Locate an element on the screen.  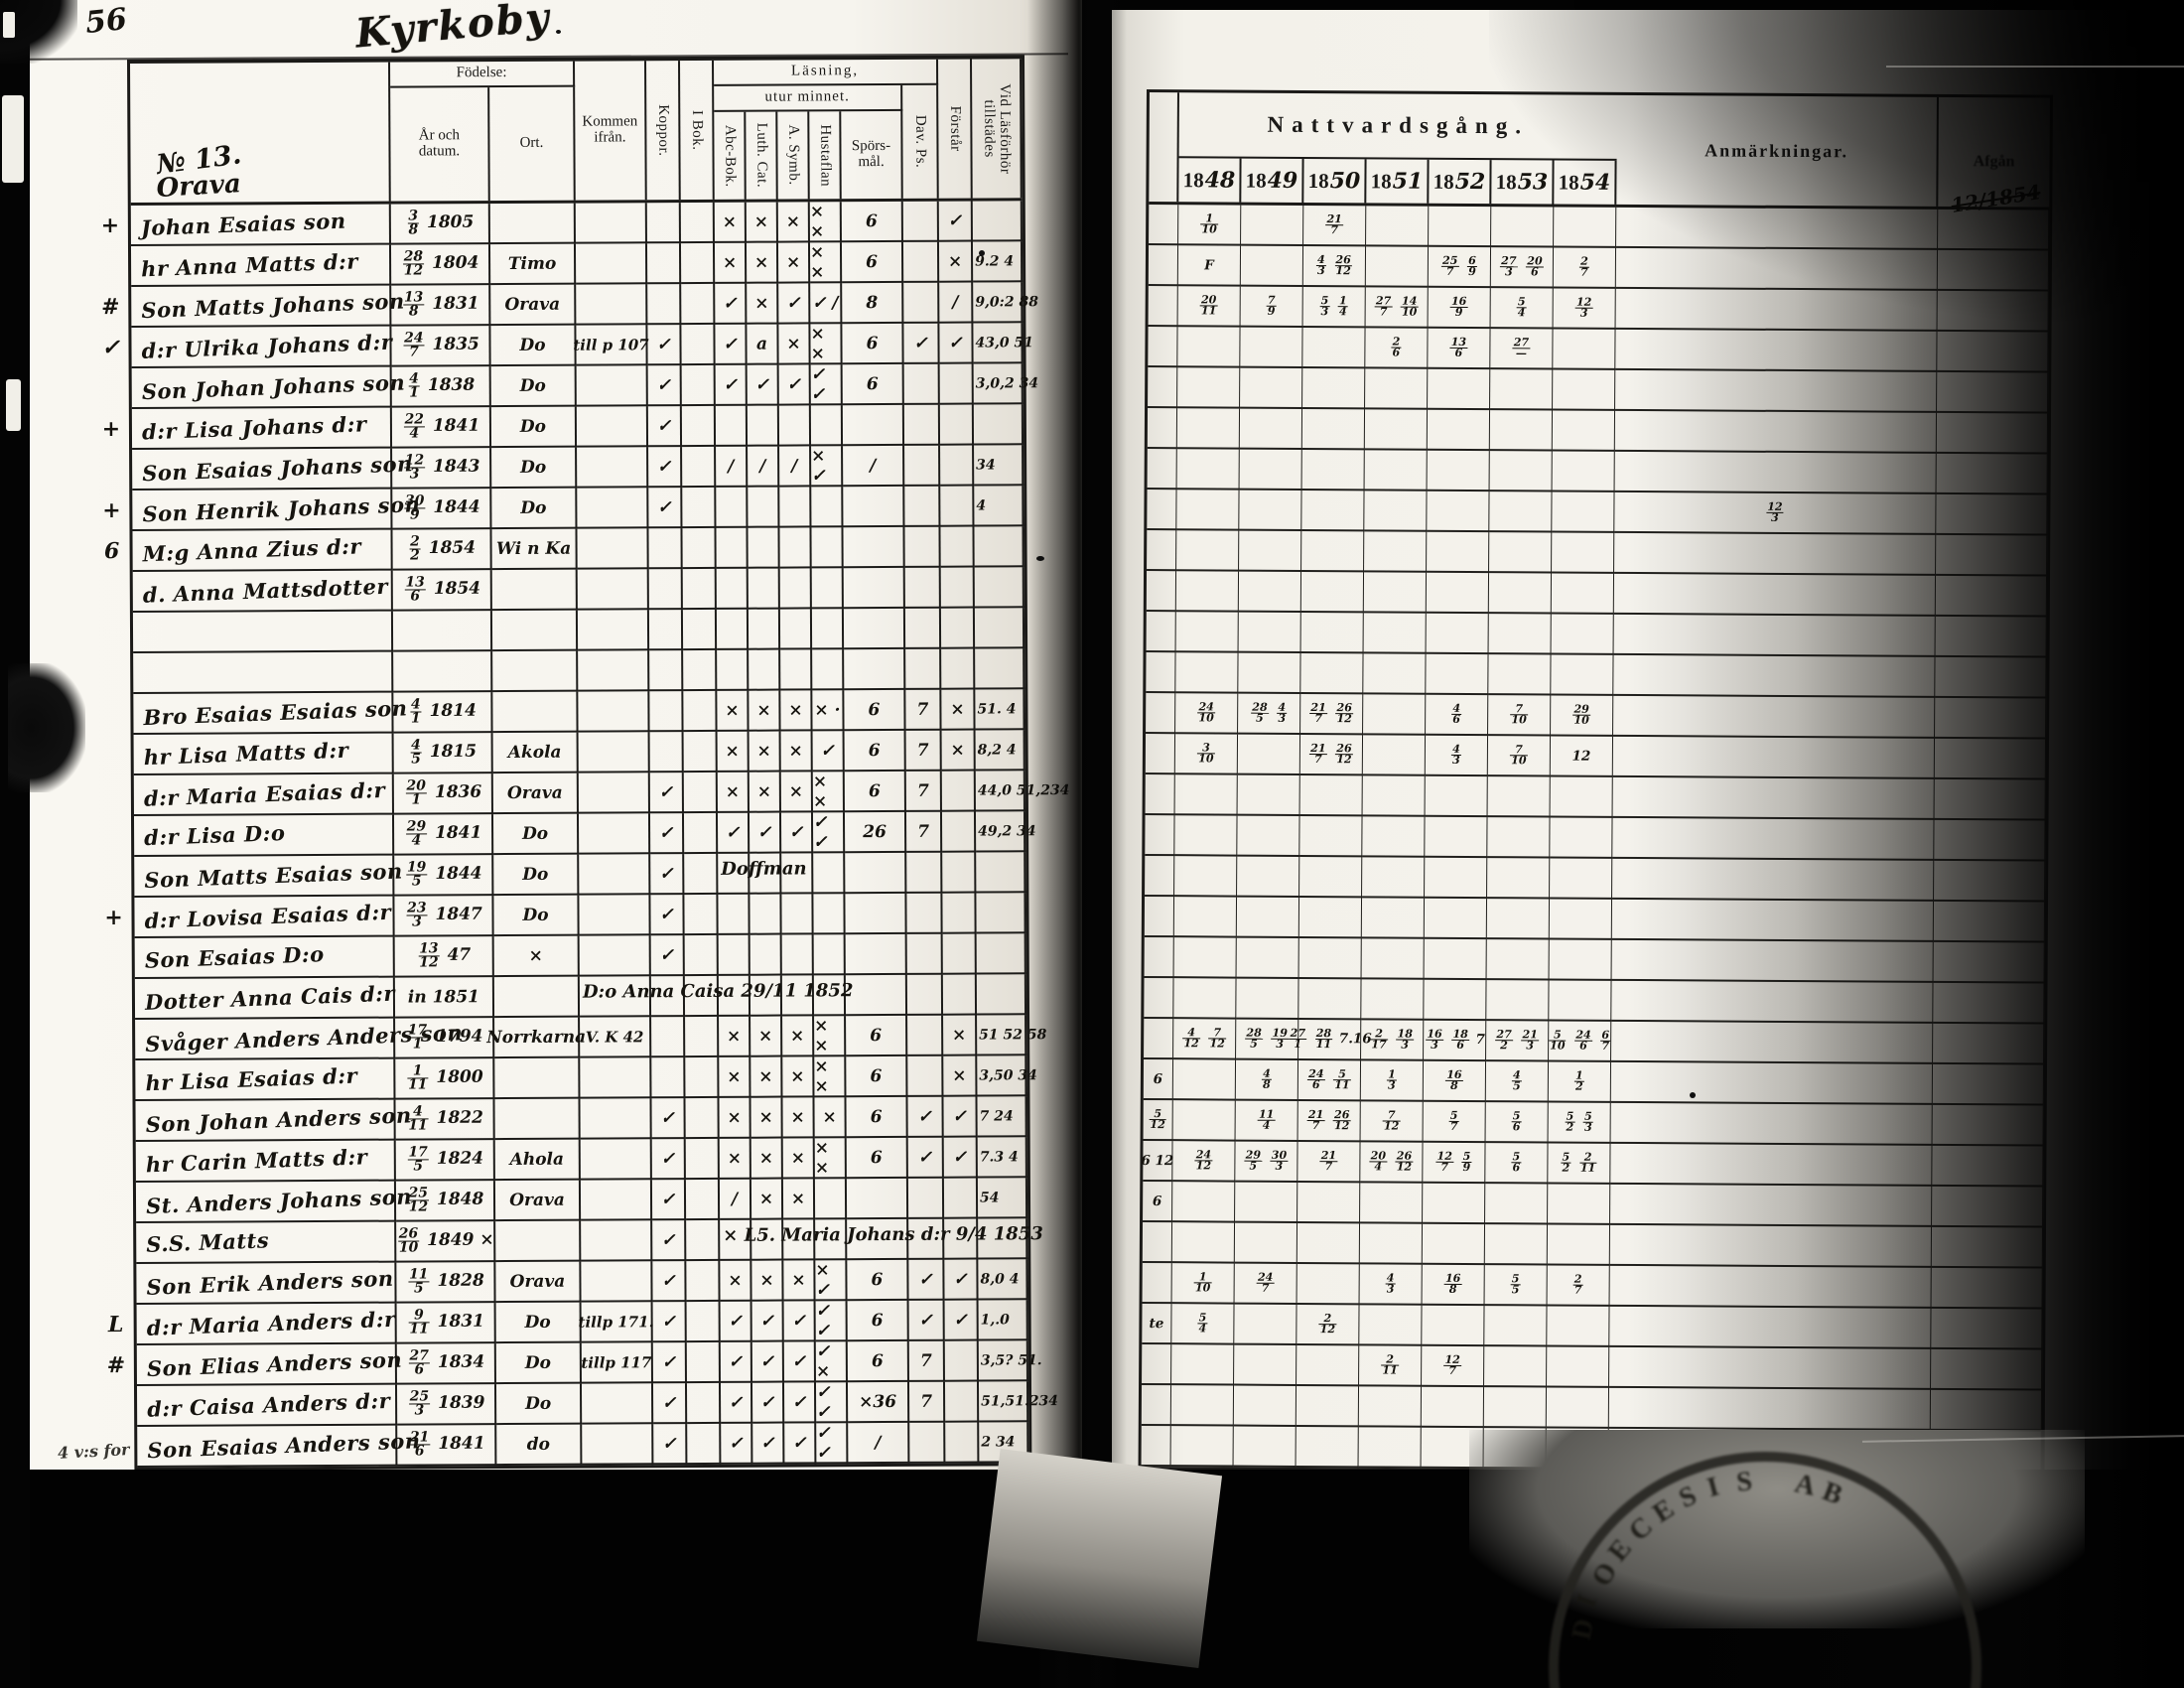
header-fodelse: Födelse: is located at coordinates (483, 74).